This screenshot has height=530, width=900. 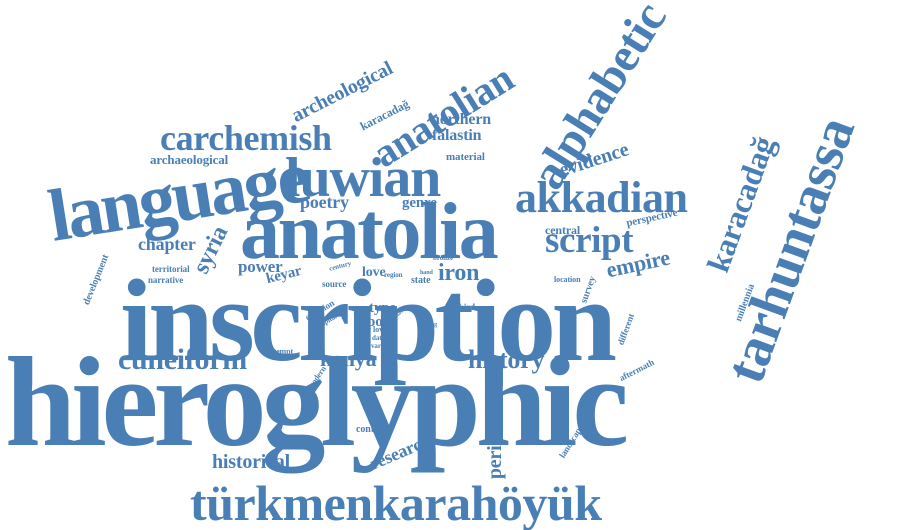 I want to click on word-bronze: bronze, so click(x=443, y=258).